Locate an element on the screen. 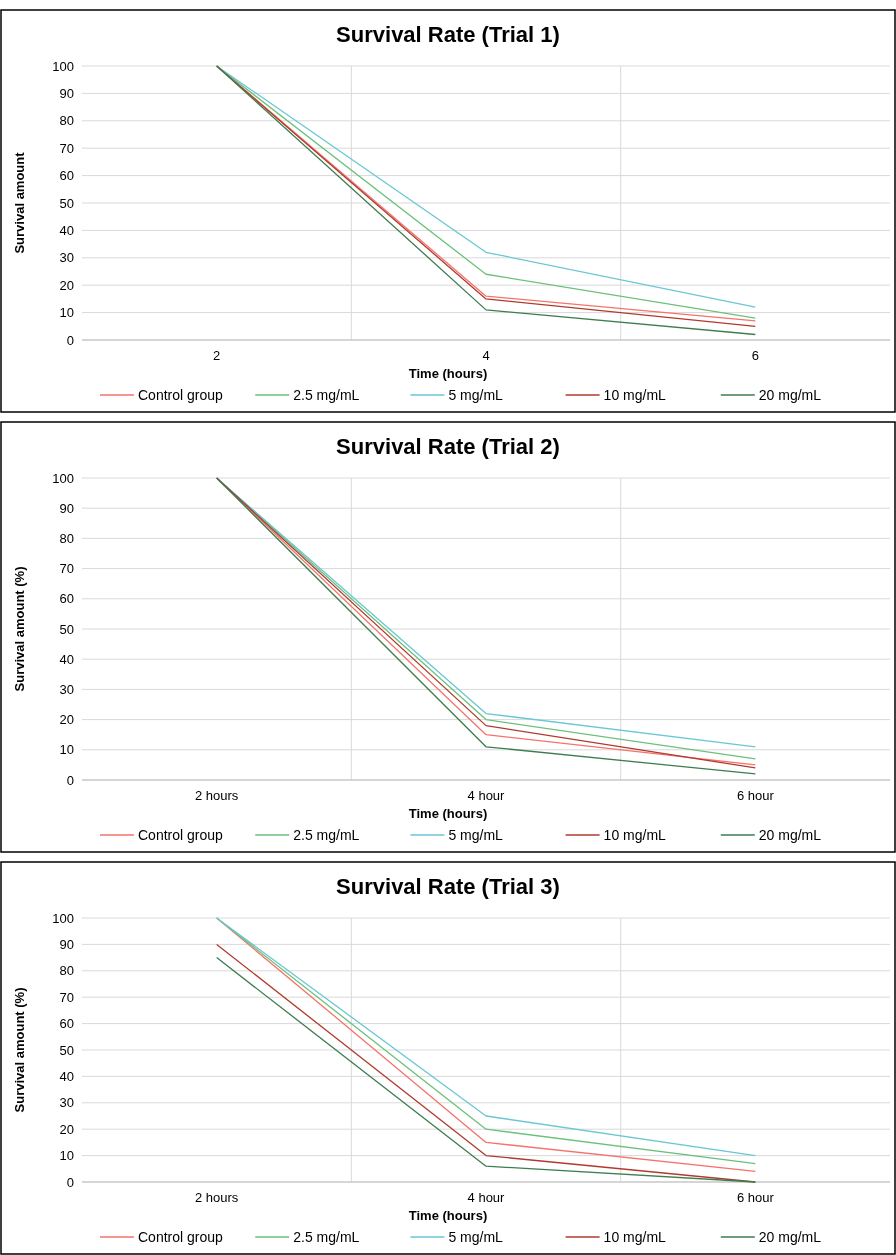  chart-title: Survival Rate (Trial 2) is located at coordinates (448, 446).